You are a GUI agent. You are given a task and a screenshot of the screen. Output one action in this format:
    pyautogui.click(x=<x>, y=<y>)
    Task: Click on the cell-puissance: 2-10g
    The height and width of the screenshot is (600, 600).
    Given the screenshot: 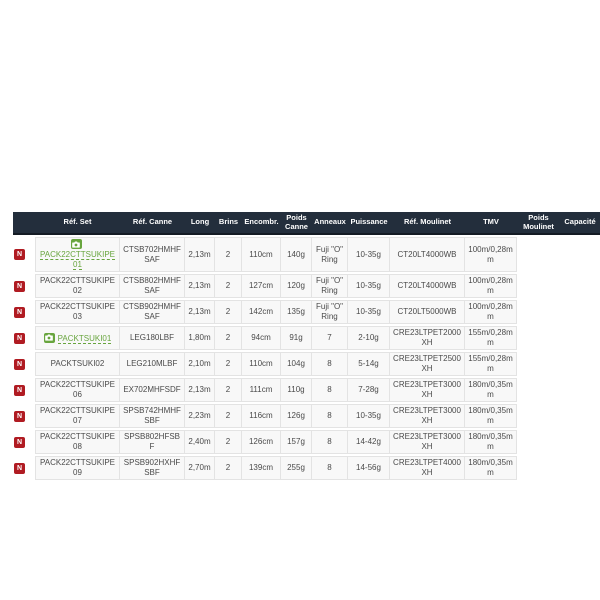 What is the action you would take?
    pyautogui.click(x=369, y=338)
    